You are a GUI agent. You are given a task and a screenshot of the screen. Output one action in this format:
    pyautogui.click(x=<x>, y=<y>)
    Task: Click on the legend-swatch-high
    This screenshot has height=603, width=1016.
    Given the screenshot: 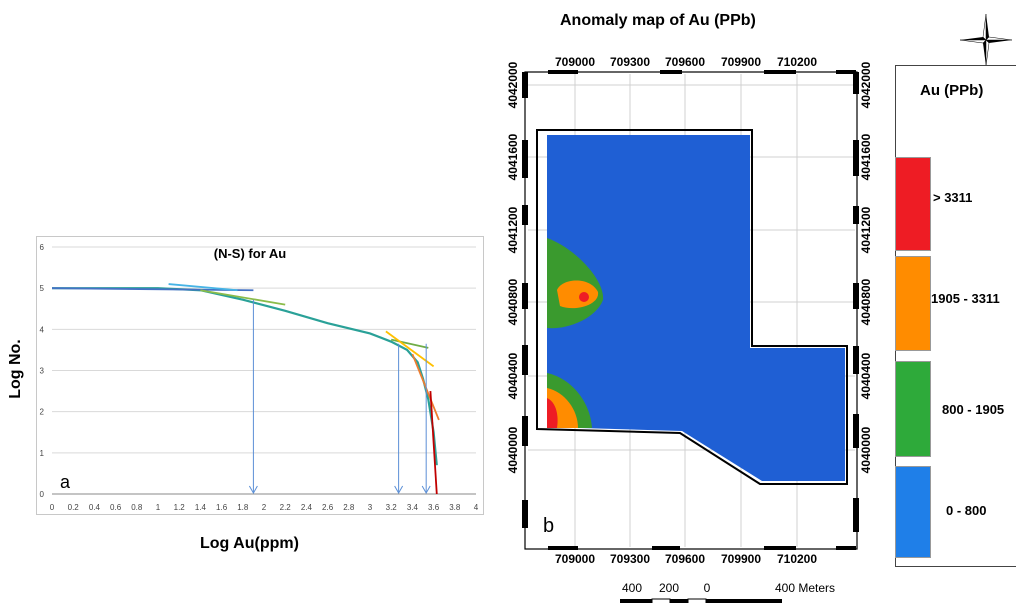 What is the action you would take?
    pyautogui.click(x=913, y=303)
    